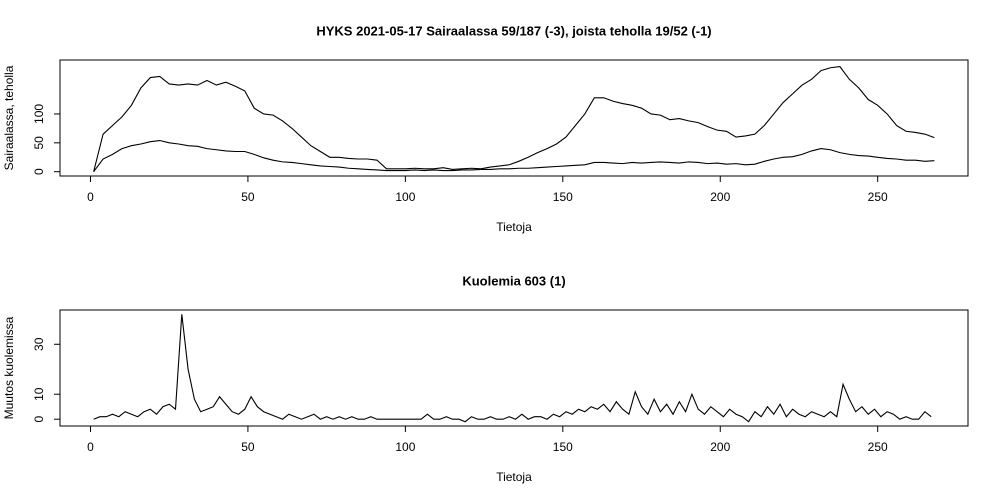  Describe the element at coordinates (39, 394) in the screenshot. I see `y-tick-label: 10` at that location.